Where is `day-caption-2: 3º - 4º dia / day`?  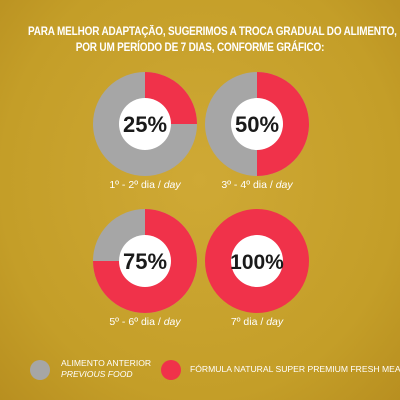 day-caption-2: 3º - 4º dia / day is located at coordinates (257, 185).